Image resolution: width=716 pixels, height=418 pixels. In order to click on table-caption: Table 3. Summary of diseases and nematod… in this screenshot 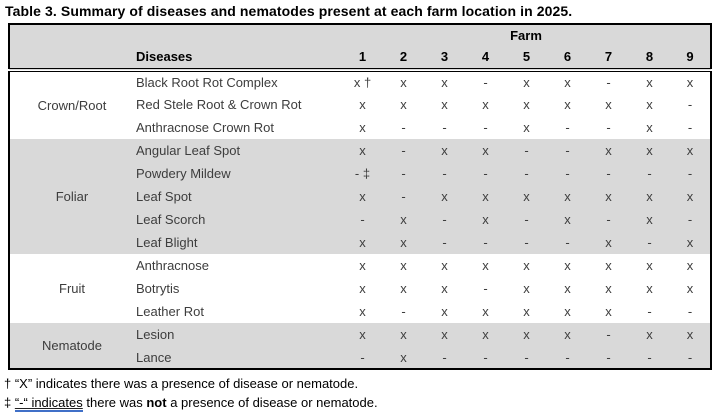, I will do `click(289, 11)`.